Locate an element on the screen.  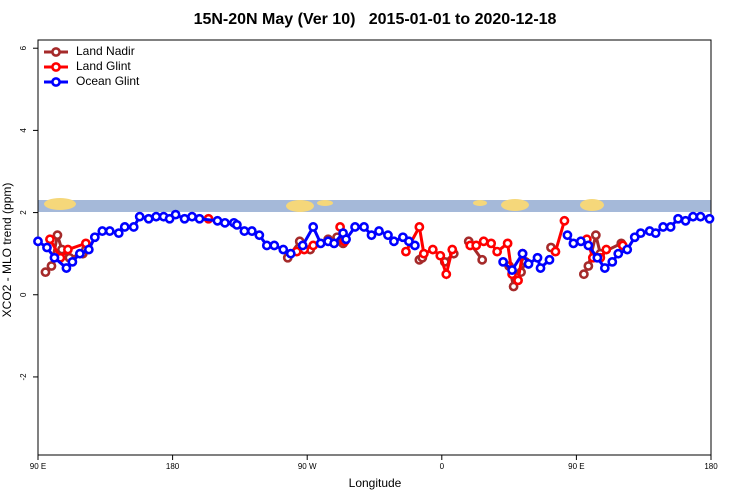
y-tick-label: 6 is located at coordinates (23, 47).